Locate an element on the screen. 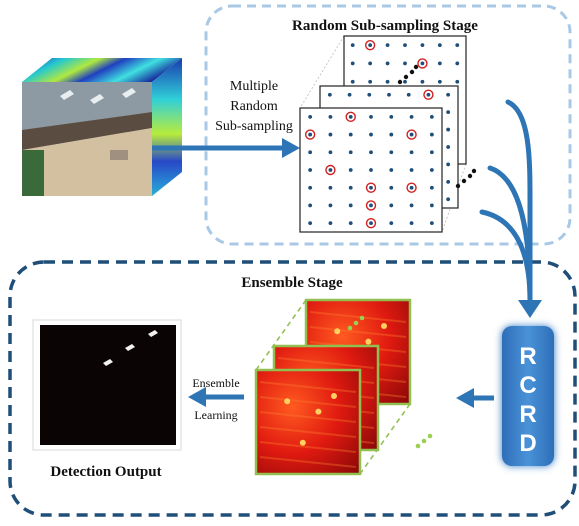 Image resolution: width=579 pixels, height=526 pixels. cube-to-grid-arrow is located at coordinates (226, 148).